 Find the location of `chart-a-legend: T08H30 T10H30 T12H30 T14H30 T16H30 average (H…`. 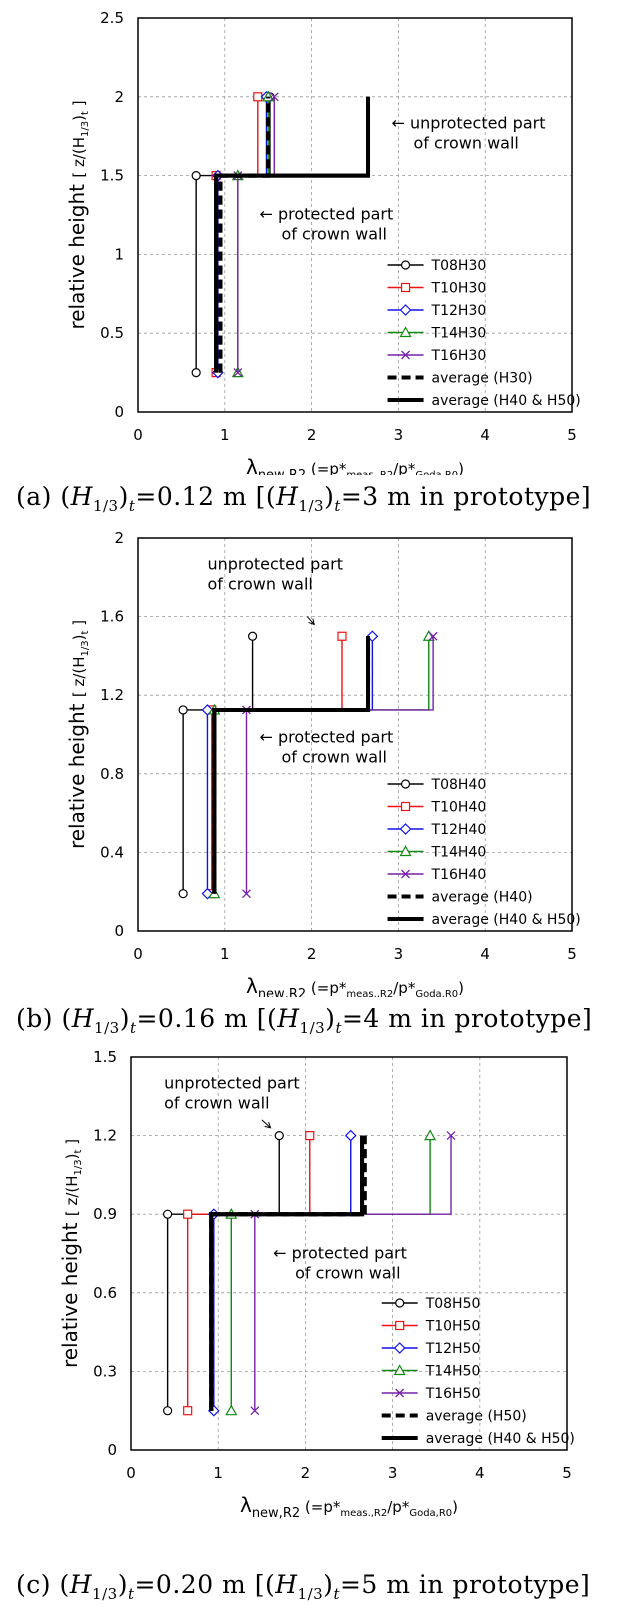

chart-a-legend: T08H30 T10H30 T12H30 T14H30 T16H30 average (H… is located at coordinates (484, 333).